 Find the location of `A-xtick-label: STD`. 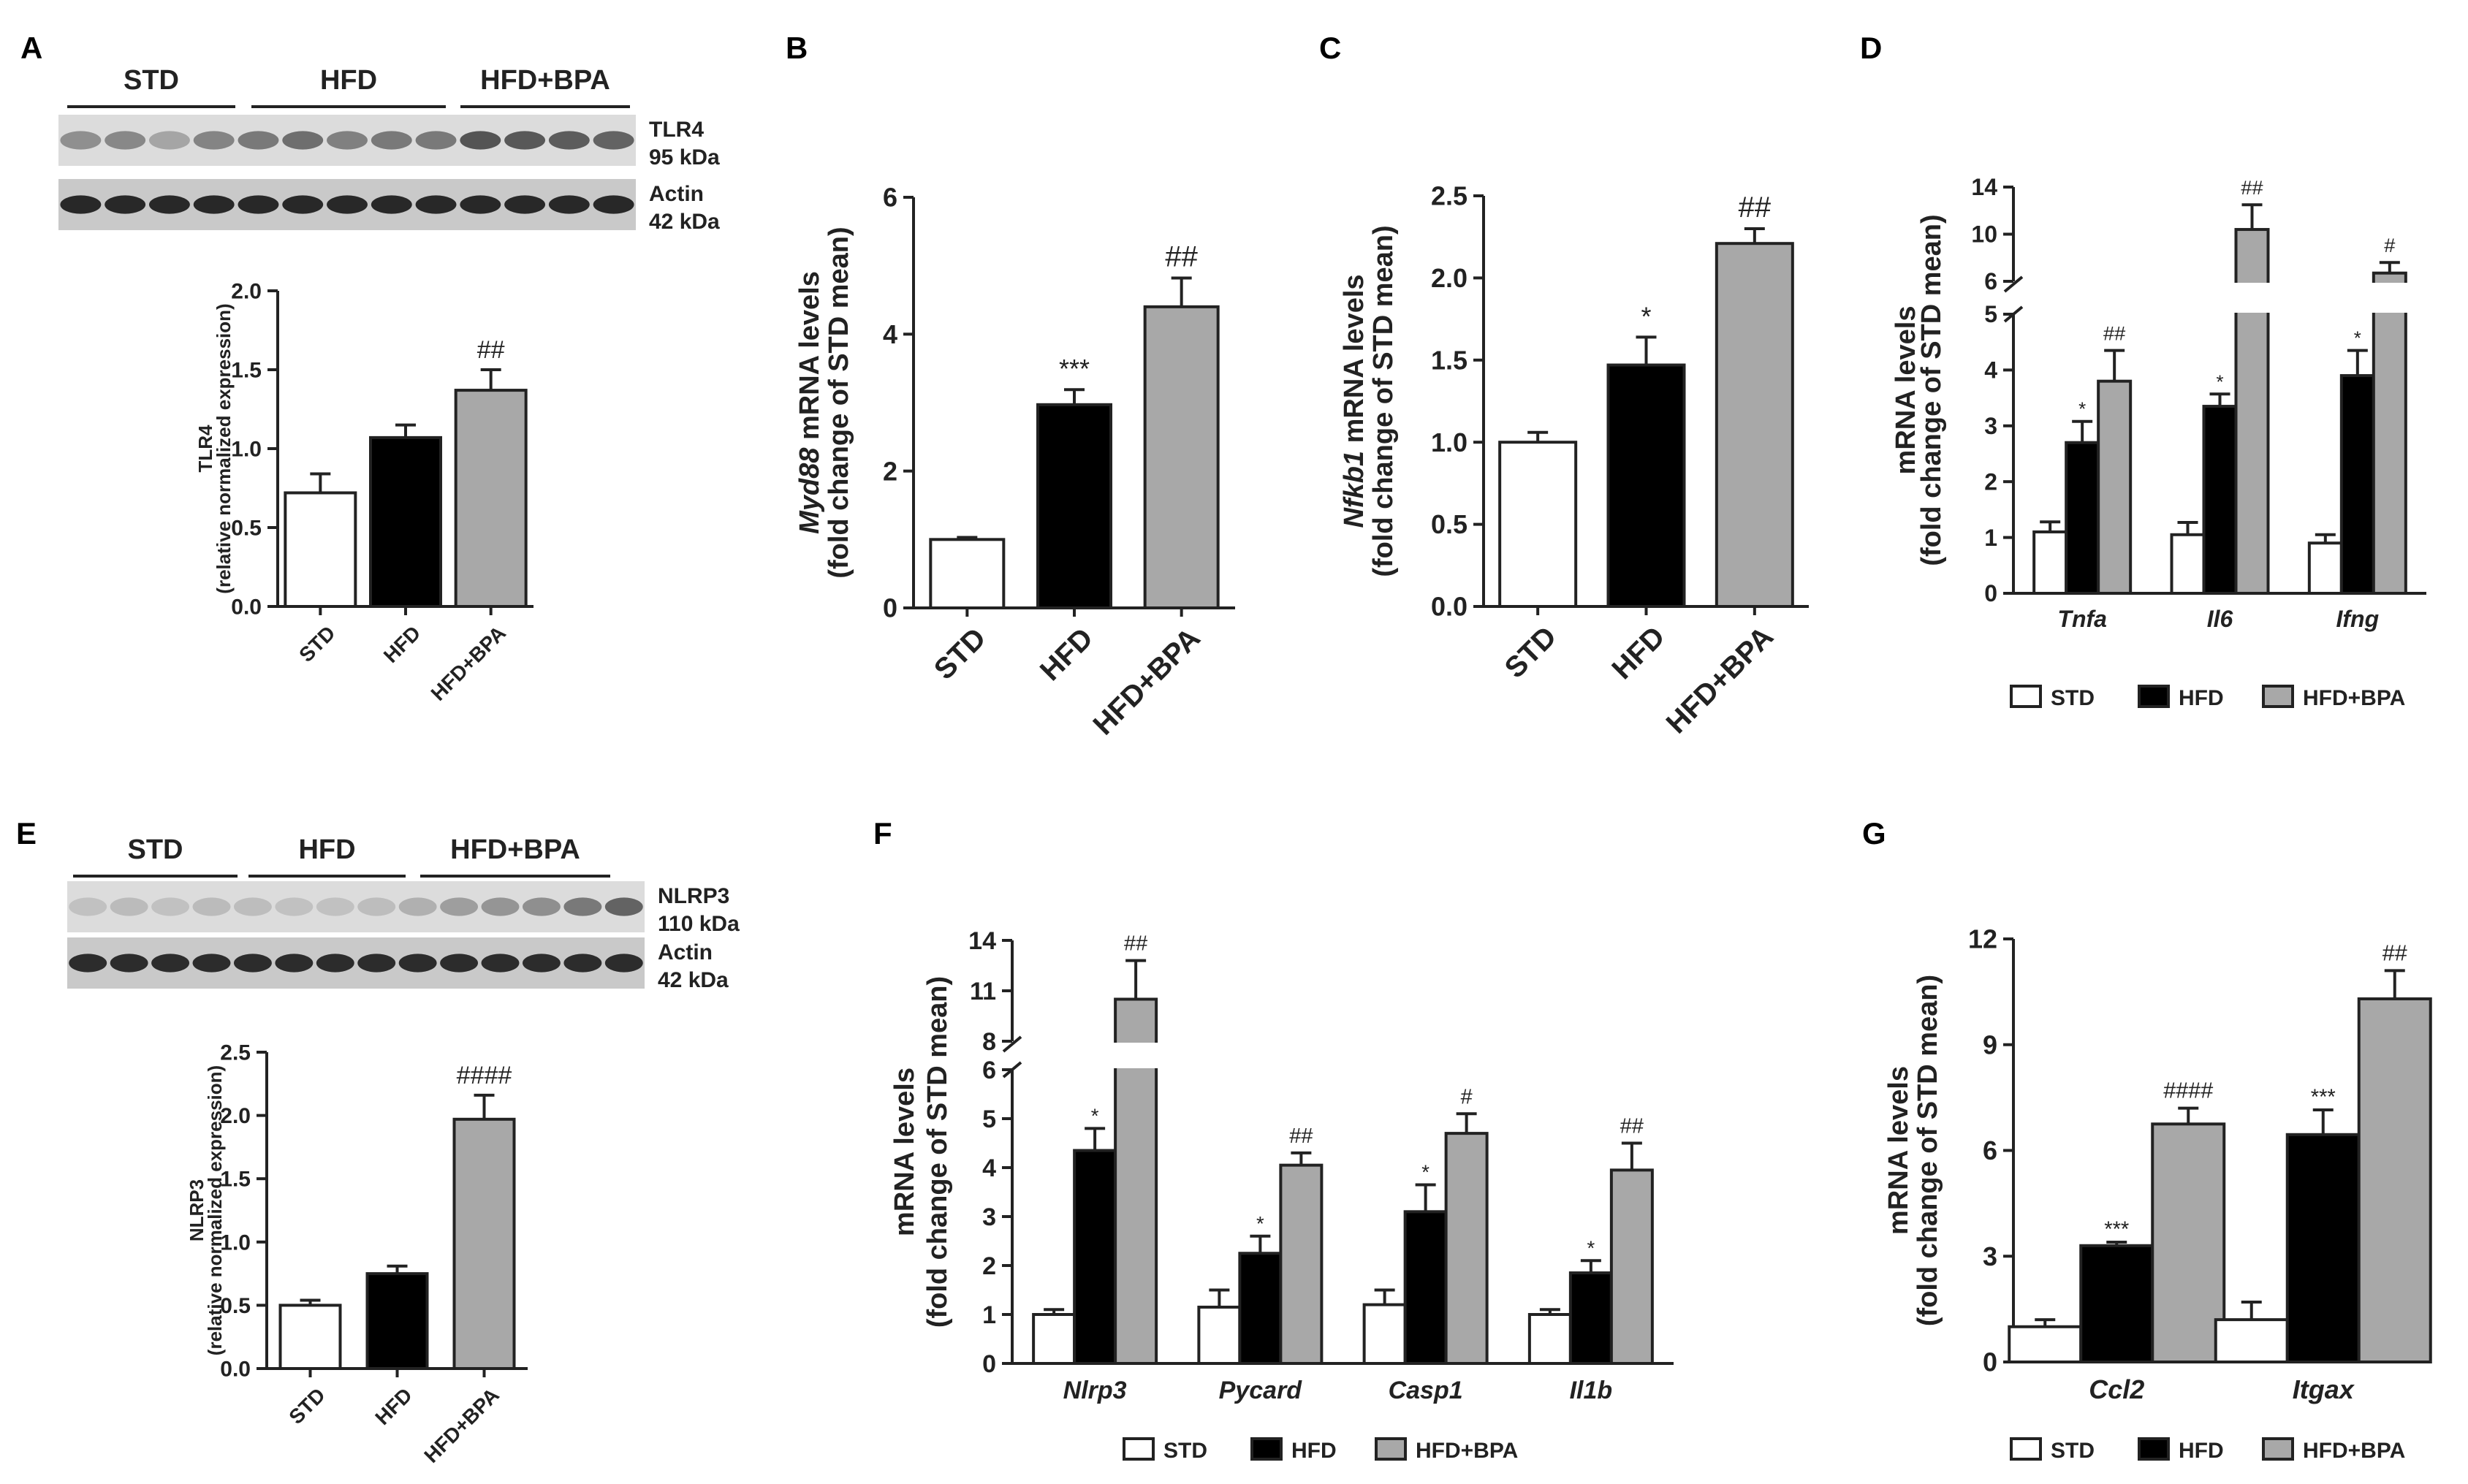

A-xtick-label: STD is located at coordinates (317, 643).